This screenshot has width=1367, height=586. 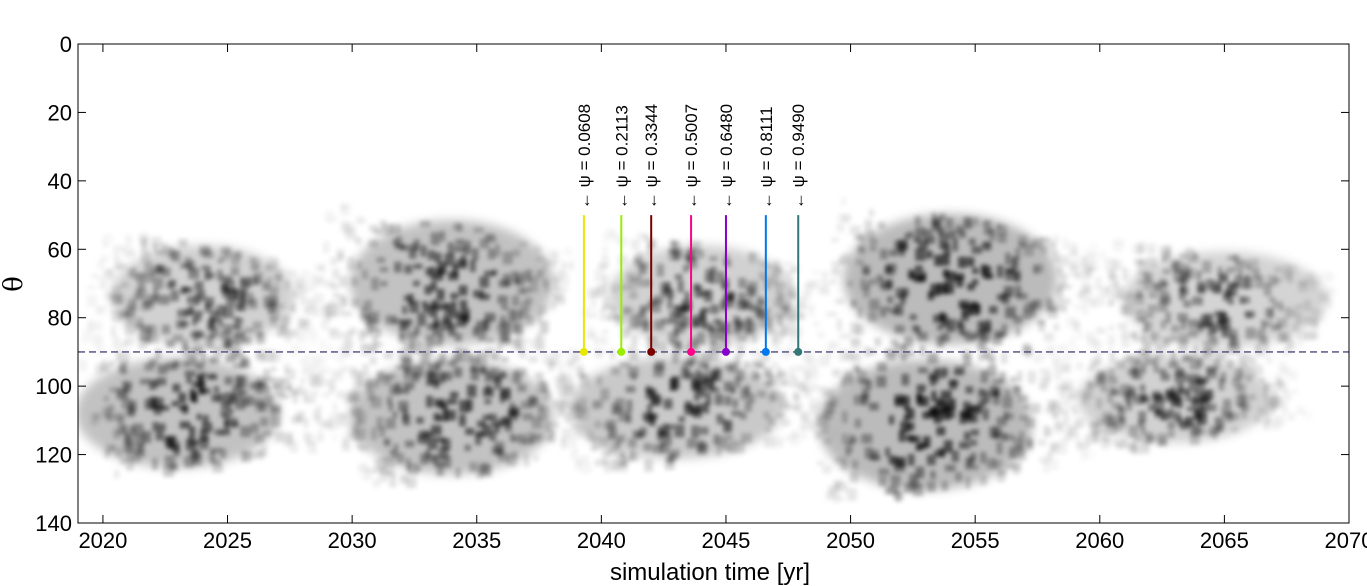 What do you see at coordinates (212, 413) in the screenshot?
I see `density-cluster-south` at bounding box center [212, 413].